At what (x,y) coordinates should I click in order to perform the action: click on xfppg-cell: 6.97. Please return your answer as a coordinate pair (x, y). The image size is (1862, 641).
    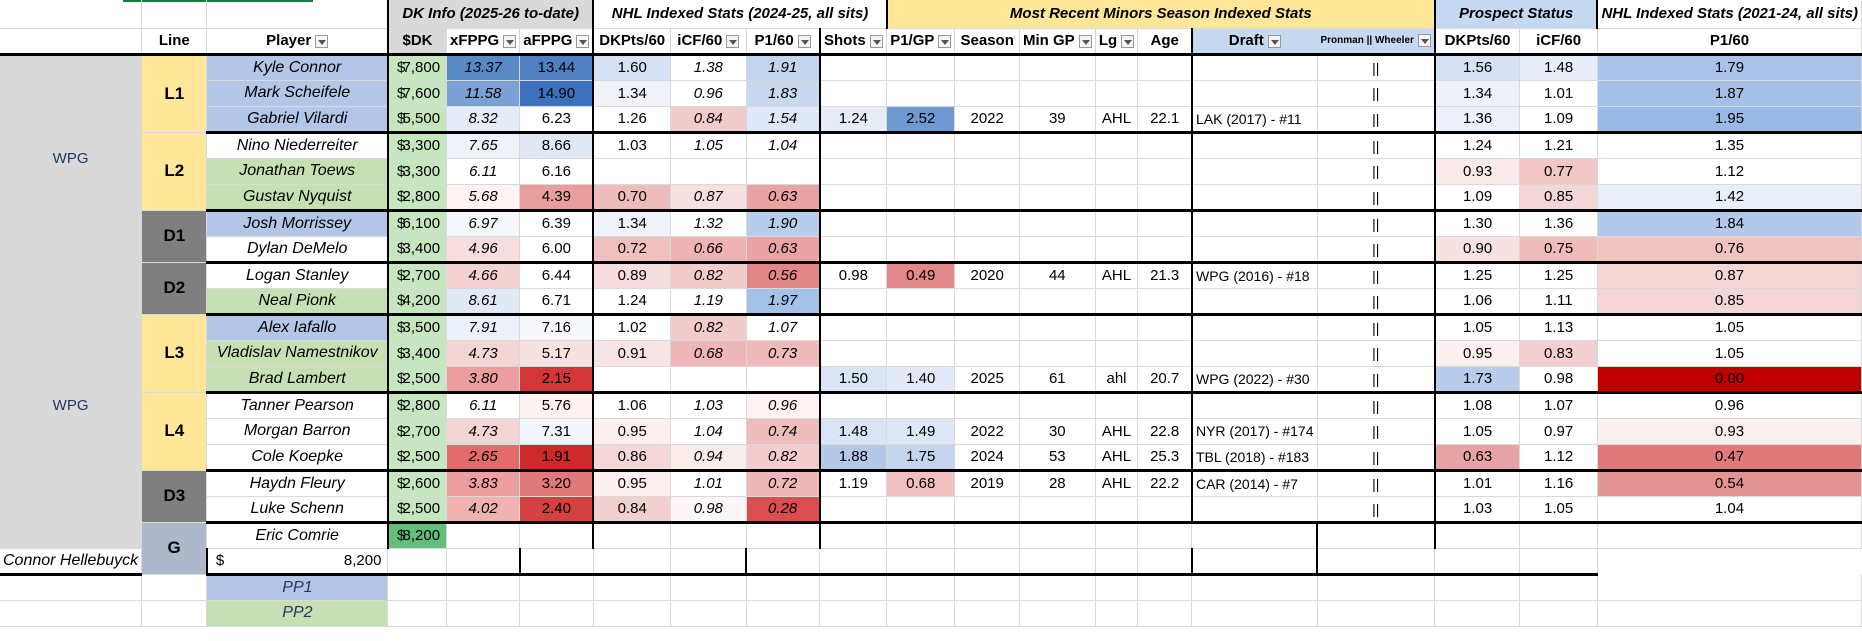
    Looking at the image, I should click on (483, 223).